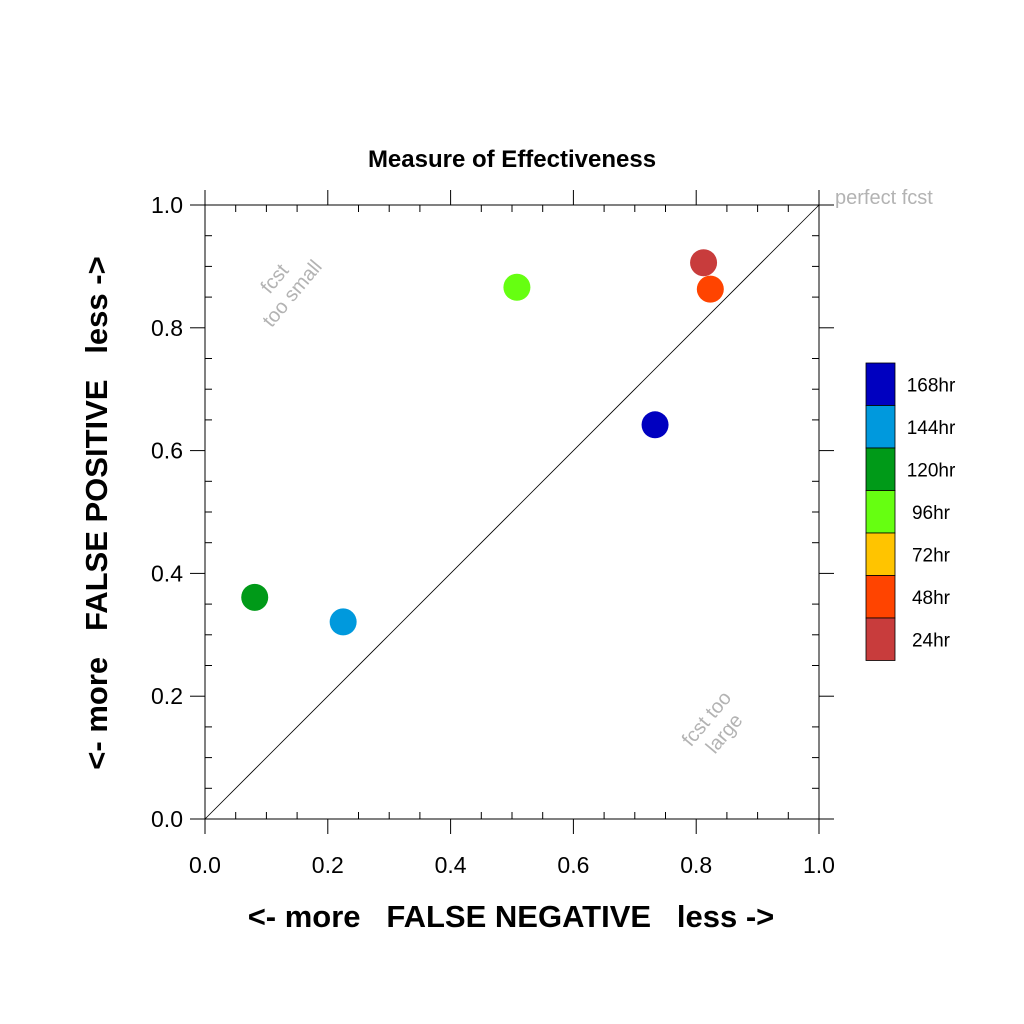 Image resolution: width=1024 pixels, height=1024 pixels. Describe the element at coordinates (343, 622) in the screenshot. I see `point-144hr` at that location.